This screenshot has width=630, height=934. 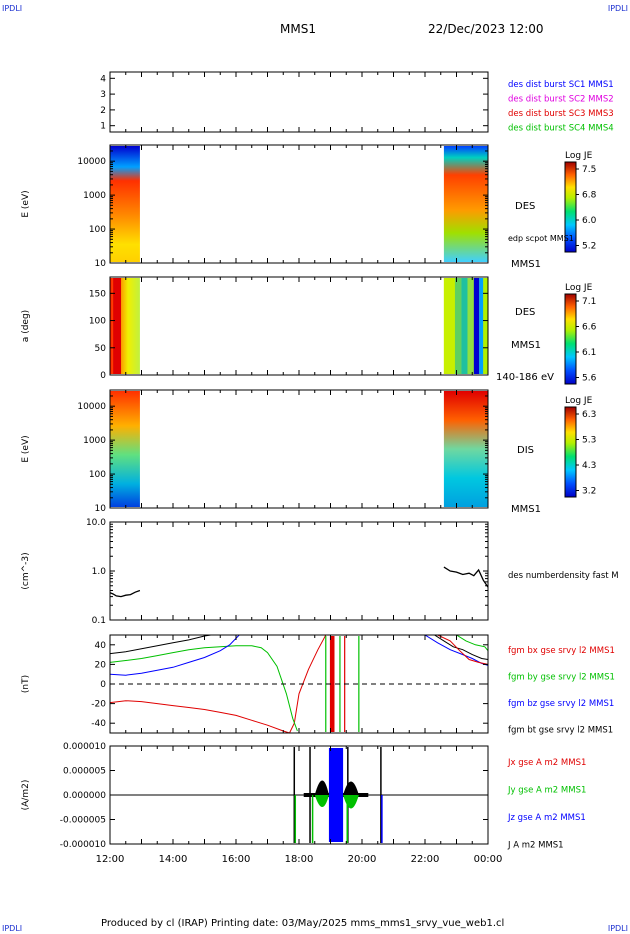 I want to click on burst-panel-frame, so click(x=299, y=102).